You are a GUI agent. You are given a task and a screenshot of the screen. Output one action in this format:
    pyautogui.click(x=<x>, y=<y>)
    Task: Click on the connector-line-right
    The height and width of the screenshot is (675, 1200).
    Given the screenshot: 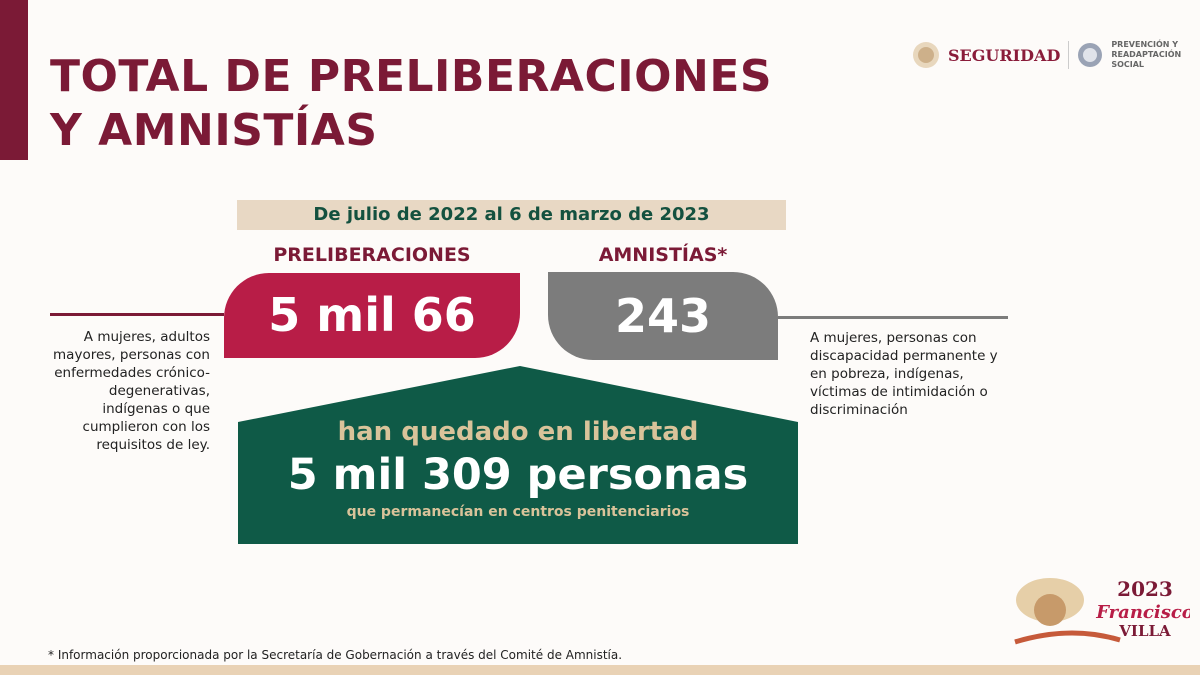 What is the action you would take?
    pyautogui.click(x=893, y=317)
    